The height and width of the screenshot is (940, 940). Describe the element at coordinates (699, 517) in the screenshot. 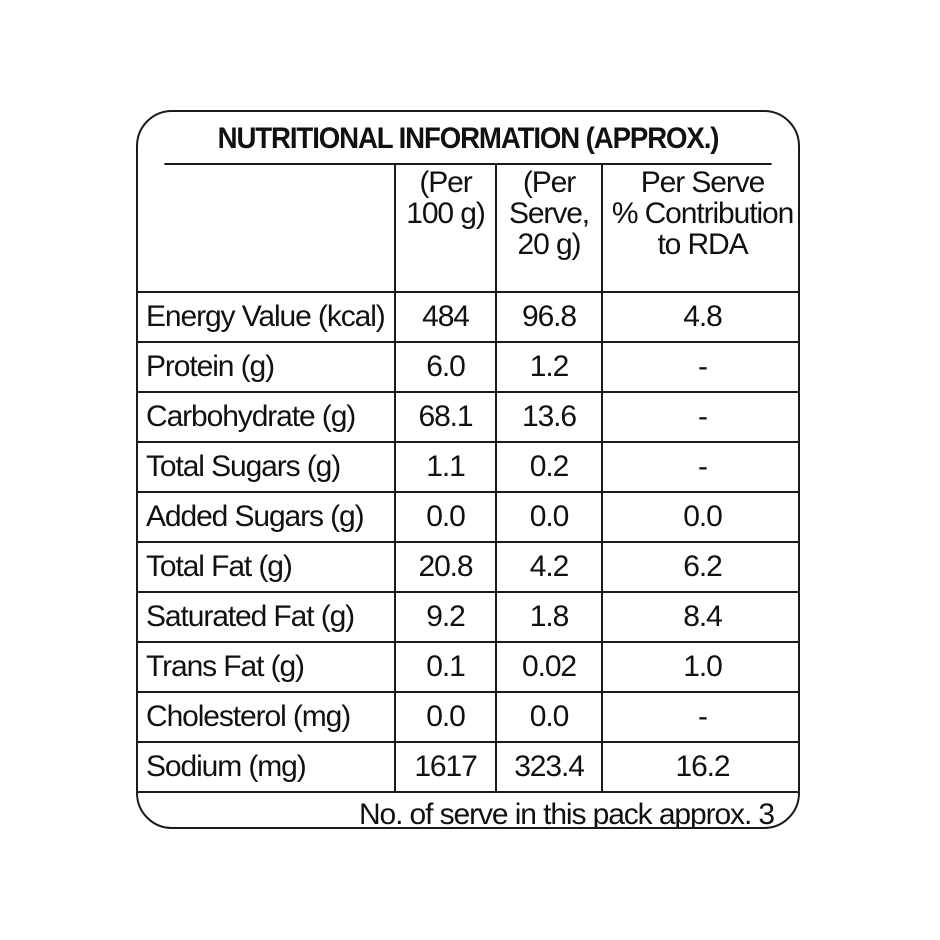

I see `value-rda: 0.0` at that location.